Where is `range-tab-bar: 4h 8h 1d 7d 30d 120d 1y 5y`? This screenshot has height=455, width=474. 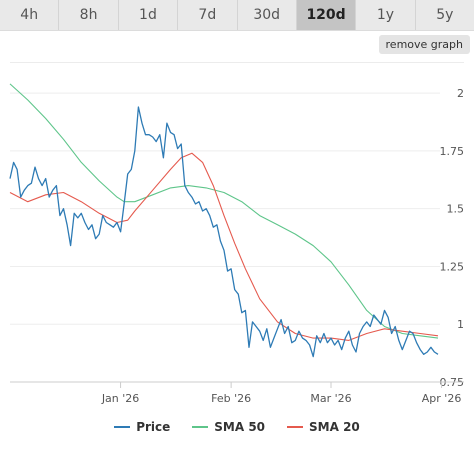
range-tab-bar: 4h 8h 1d 7d 30d 120d 1y 5y is located at coordinates (237, 15).